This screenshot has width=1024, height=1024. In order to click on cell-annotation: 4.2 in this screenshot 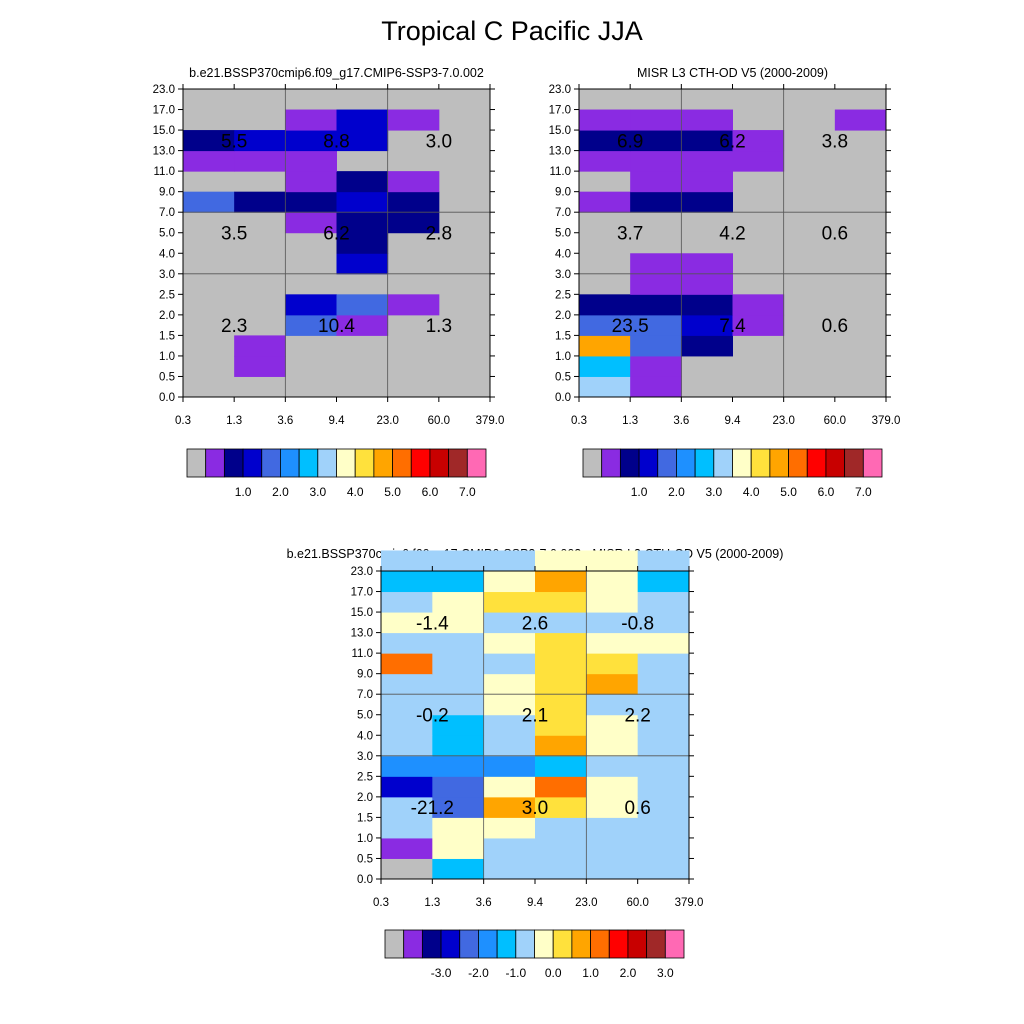, I will do `click(732, 234)`.